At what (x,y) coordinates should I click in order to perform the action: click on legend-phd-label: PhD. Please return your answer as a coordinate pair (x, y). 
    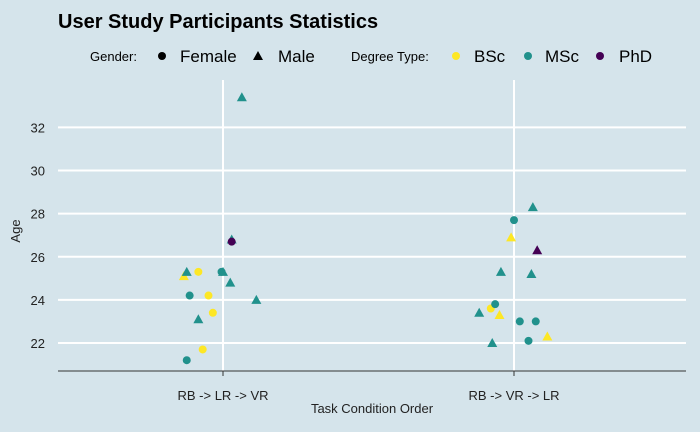
    Looking at the image, I should click on (635, 56).